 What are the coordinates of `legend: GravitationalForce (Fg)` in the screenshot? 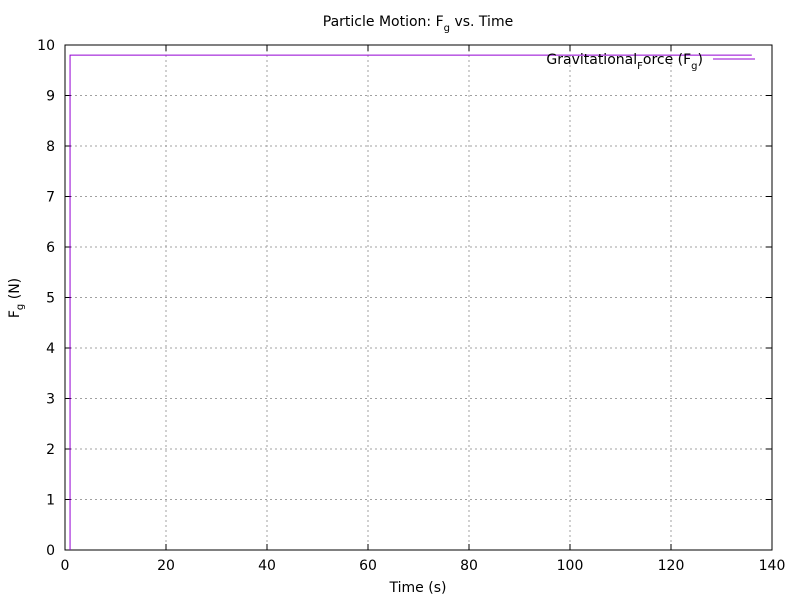 It's located at (650, 62).